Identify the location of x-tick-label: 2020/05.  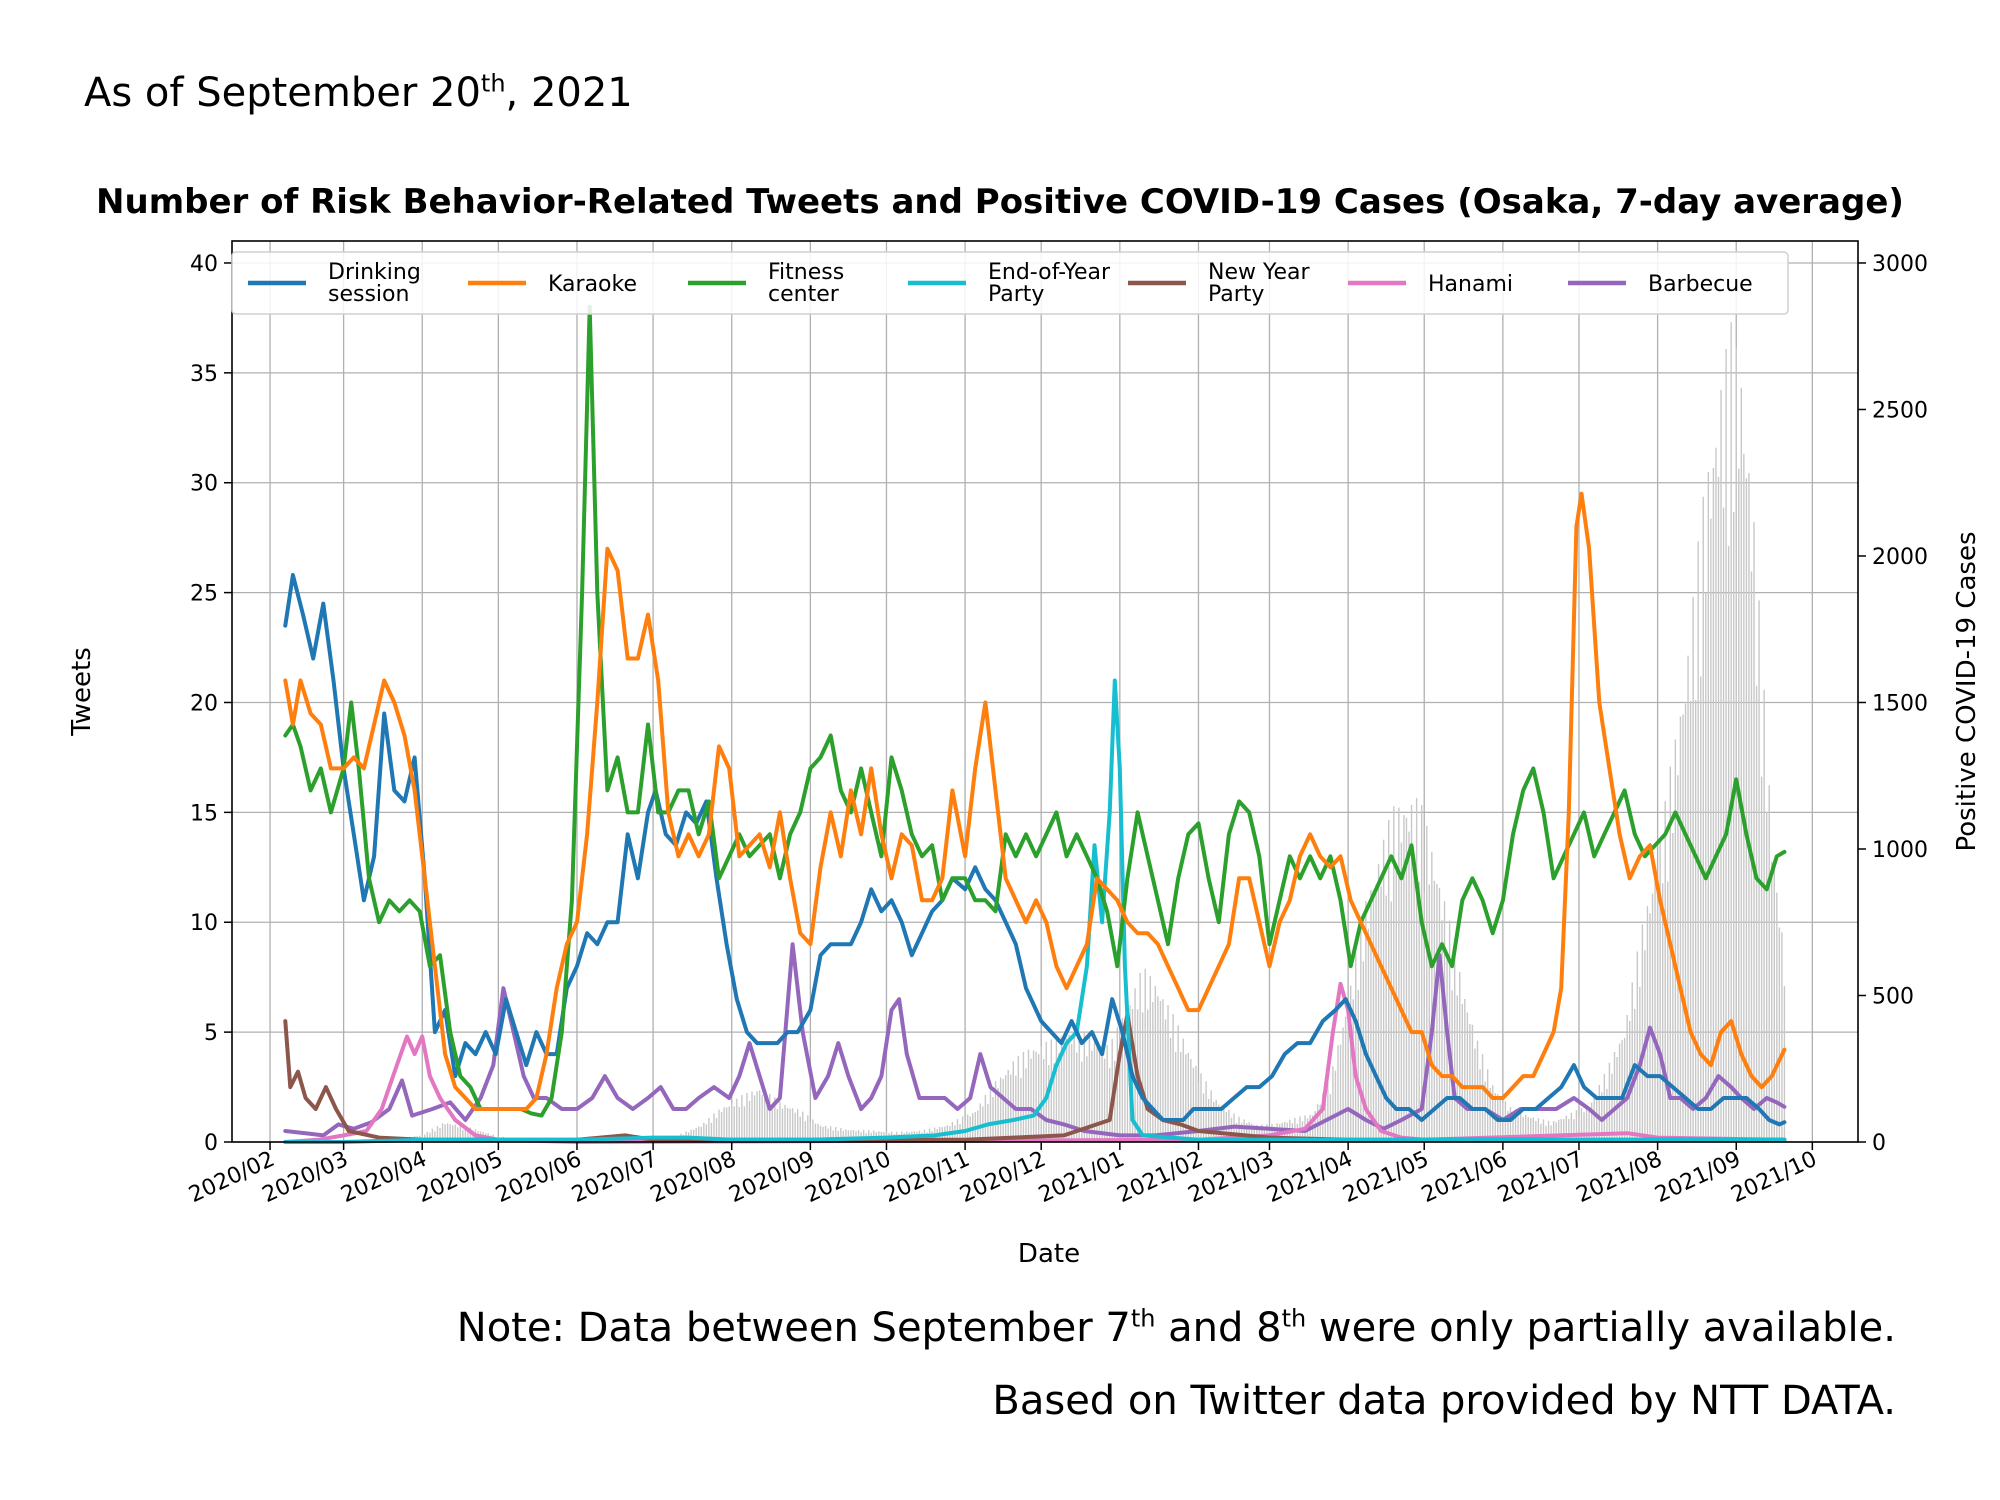
(459, 1177).